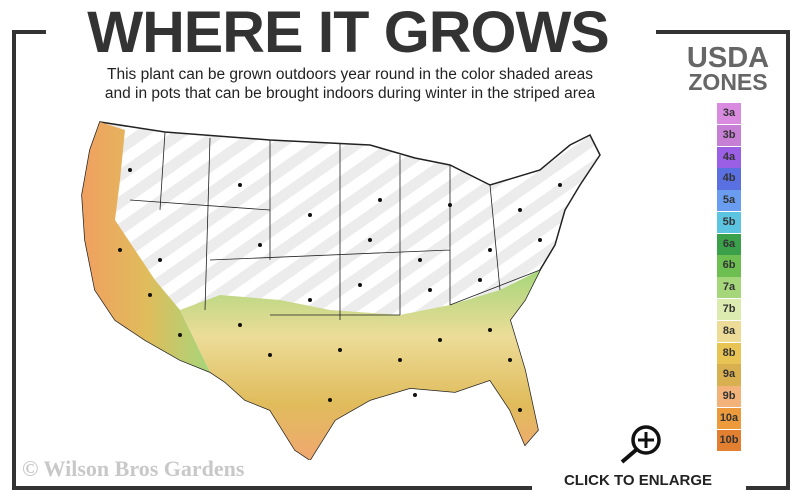 This screenshot has height=500, width=800. I want to click on zone-swatch-3b: 3b, so click(729, 135).